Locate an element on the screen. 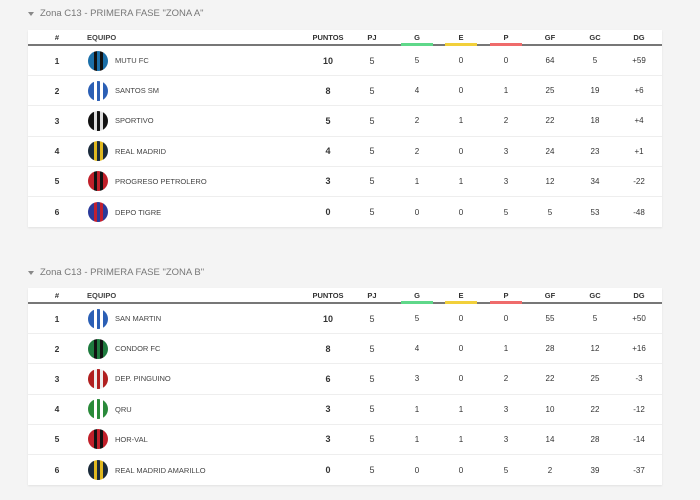 The image size is (700, 500). table-row: 4 3 5 1 1 3 10 22 -12 QRU is located at coordinates (345, 410).